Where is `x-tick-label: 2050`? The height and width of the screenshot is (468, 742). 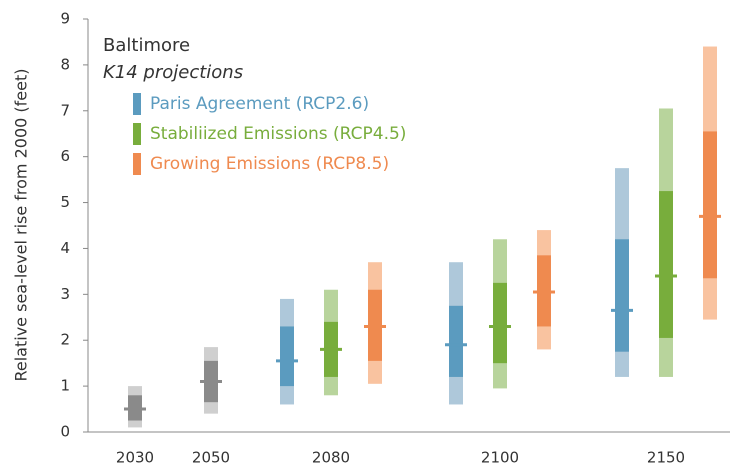 x-tick-label: 2050 is located at coordinates (211, 458).